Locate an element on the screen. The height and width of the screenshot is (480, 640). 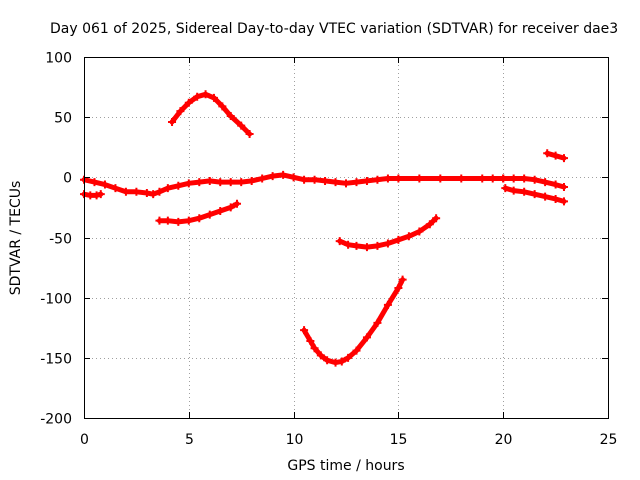
series-arc-late-lower is located at coordinates (534, 195).